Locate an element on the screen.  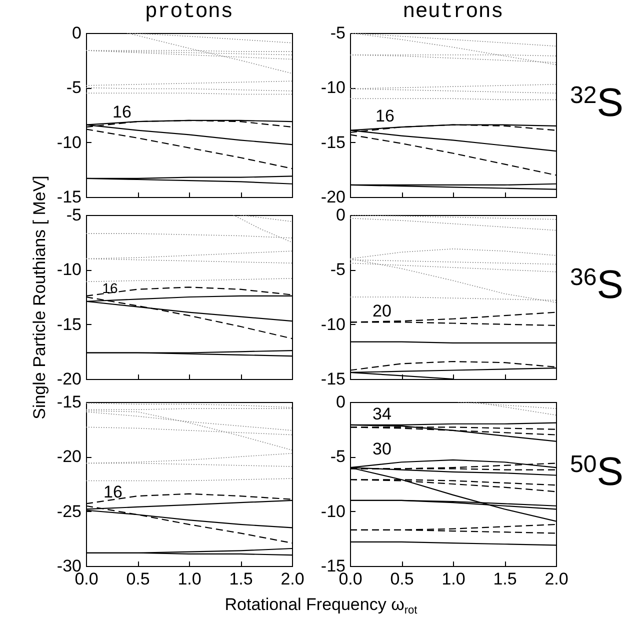
annotation: 34 is located at coordinates (382, 414).